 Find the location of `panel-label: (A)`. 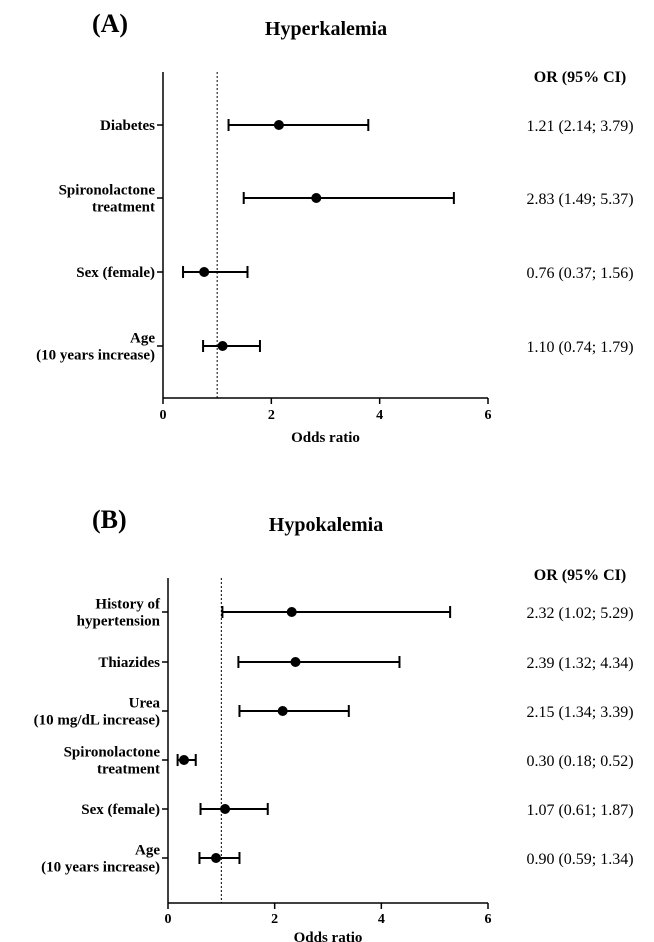

panel-label: (A) is located at coordinates (110, 23).